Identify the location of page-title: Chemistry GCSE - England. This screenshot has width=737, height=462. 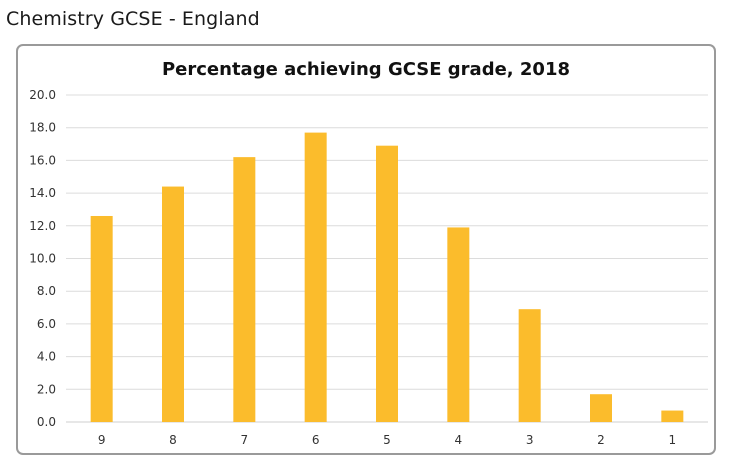
(133, 19).